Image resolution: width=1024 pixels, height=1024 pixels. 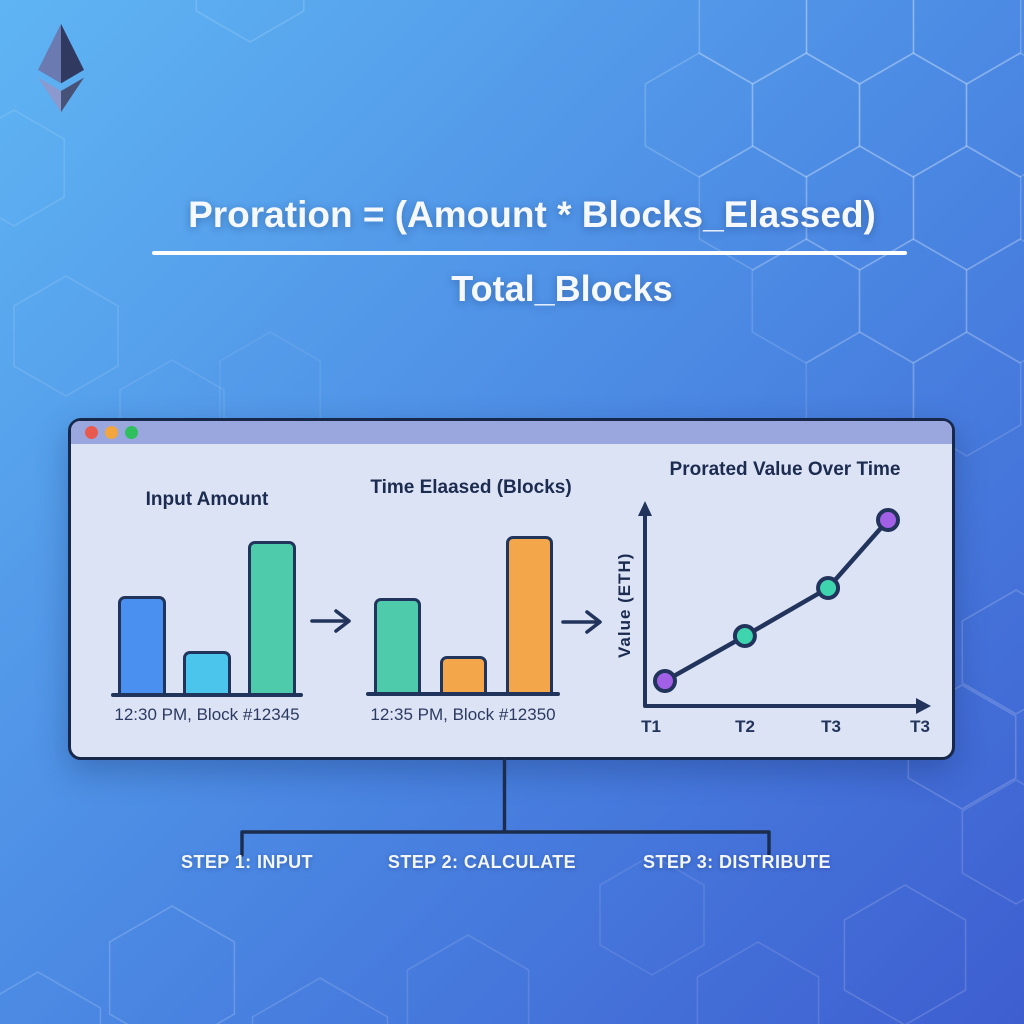 What do you see at coordinates (785, 469) in the screenshot?
I see `chart3-title: Prorated Value Over Time` at bounding box center [785, 469].